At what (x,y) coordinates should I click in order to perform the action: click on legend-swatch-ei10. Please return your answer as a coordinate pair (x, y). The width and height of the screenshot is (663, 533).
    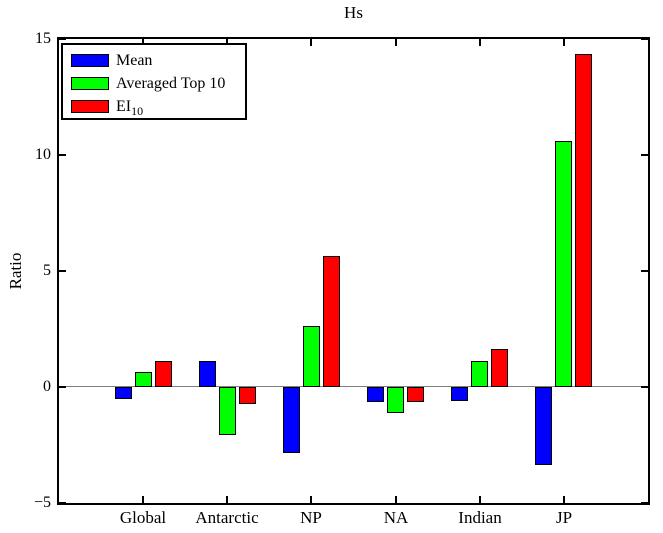
    Looking at the image, I should click on (90, 106).